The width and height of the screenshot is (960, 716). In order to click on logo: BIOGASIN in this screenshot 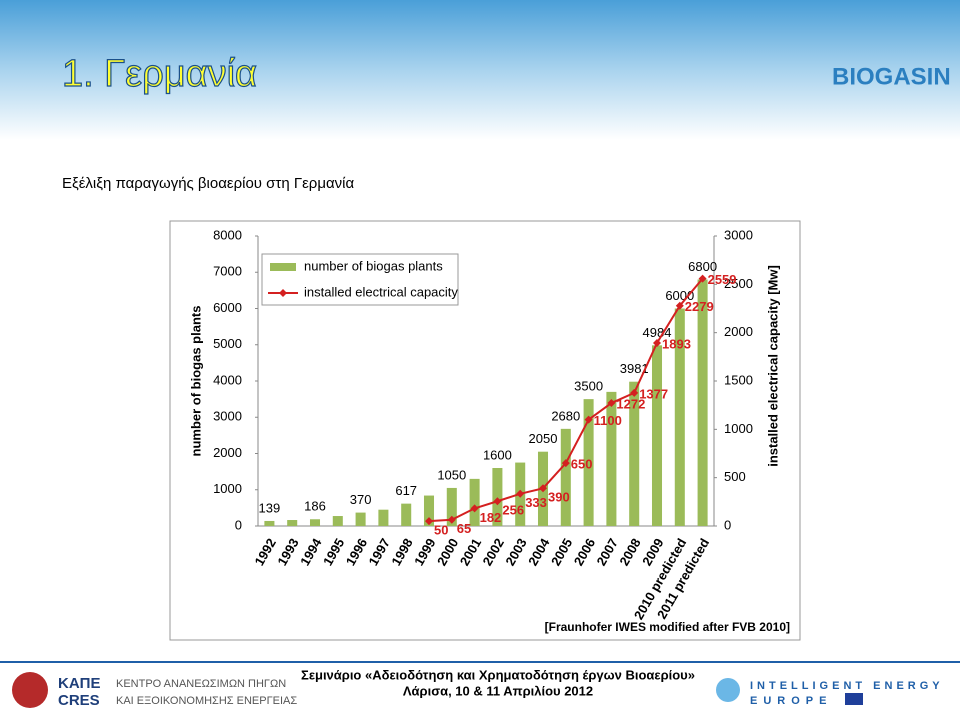, I will do `click(891, 76)`.